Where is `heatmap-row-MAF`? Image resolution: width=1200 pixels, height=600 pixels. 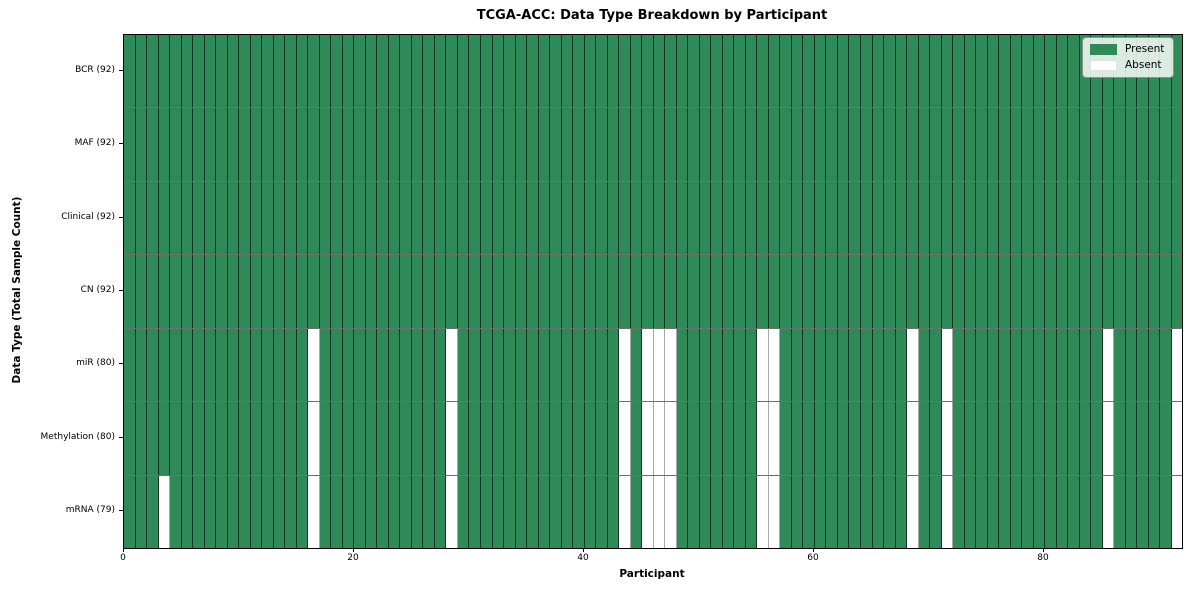 heatmap-row-MAF is located at coordinates (653, 145).